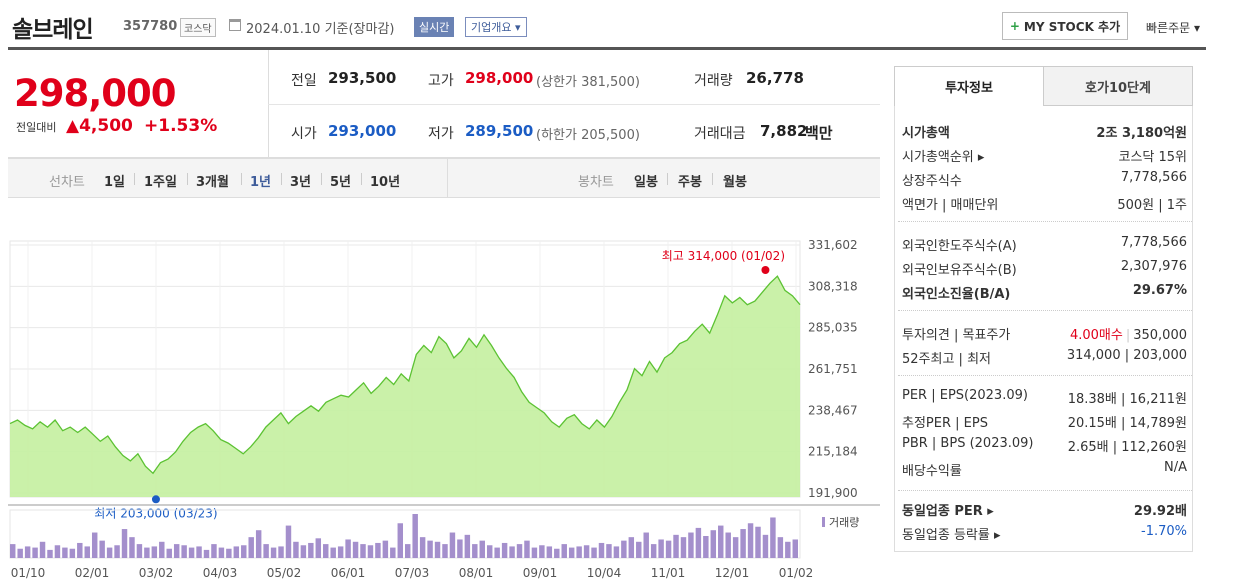 This screenshot has width=1233, height=585. I want to click on info-value: N/A, so click(1175, 467).